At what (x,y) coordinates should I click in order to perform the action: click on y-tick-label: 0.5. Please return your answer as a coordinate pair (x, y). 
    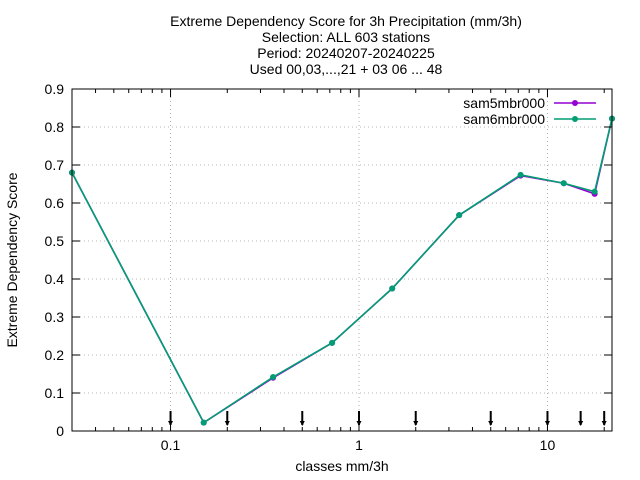
    Looking at the image, I should click on (55, 241).